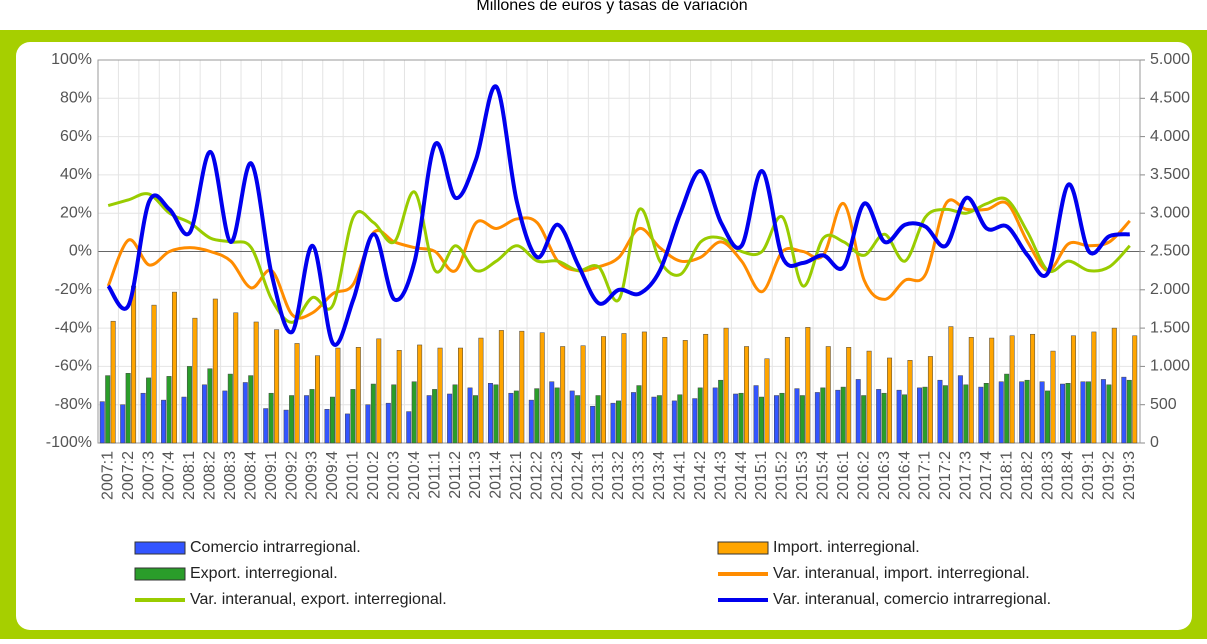 This screenshot has width=1207, height=644. Describe the element at coordinates (160, 574) in the screenshot. I see `legend-swatch` at that location.